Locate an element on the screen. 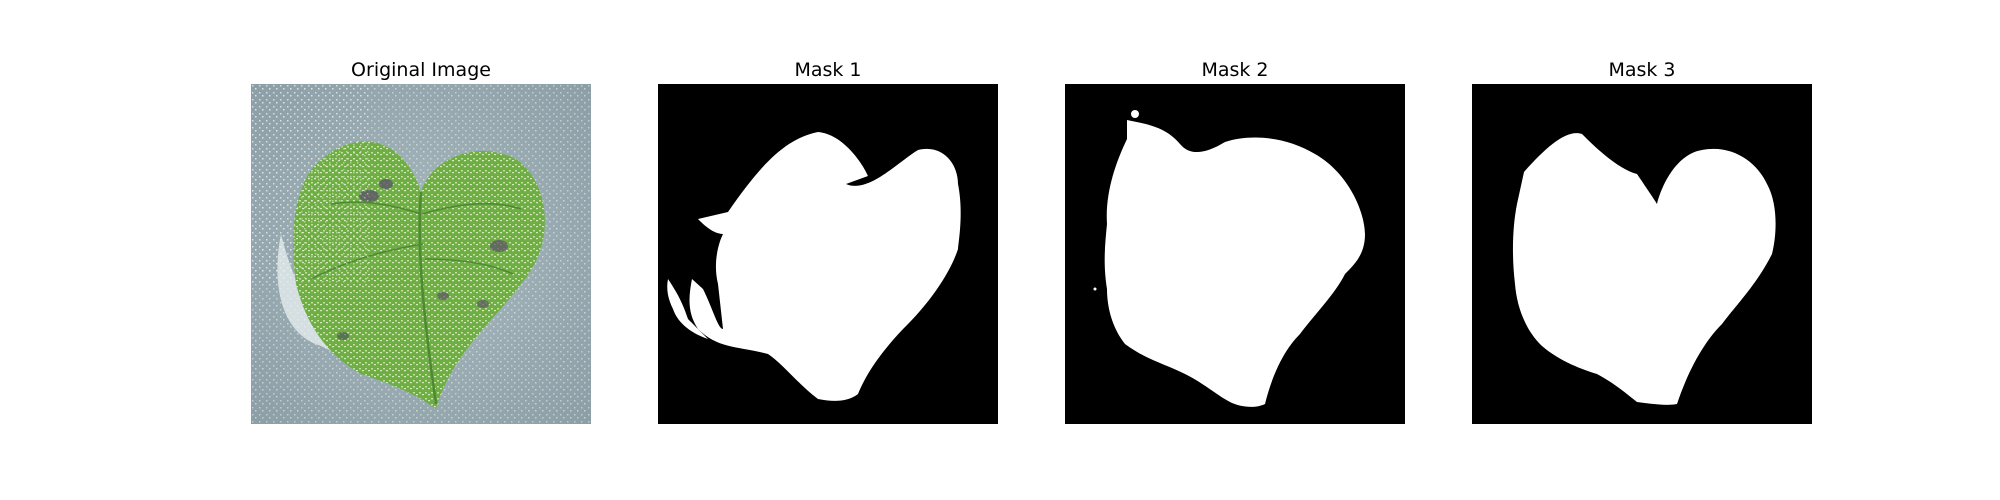  panel-original-image: Original Image is located at coordinates (421, 242).